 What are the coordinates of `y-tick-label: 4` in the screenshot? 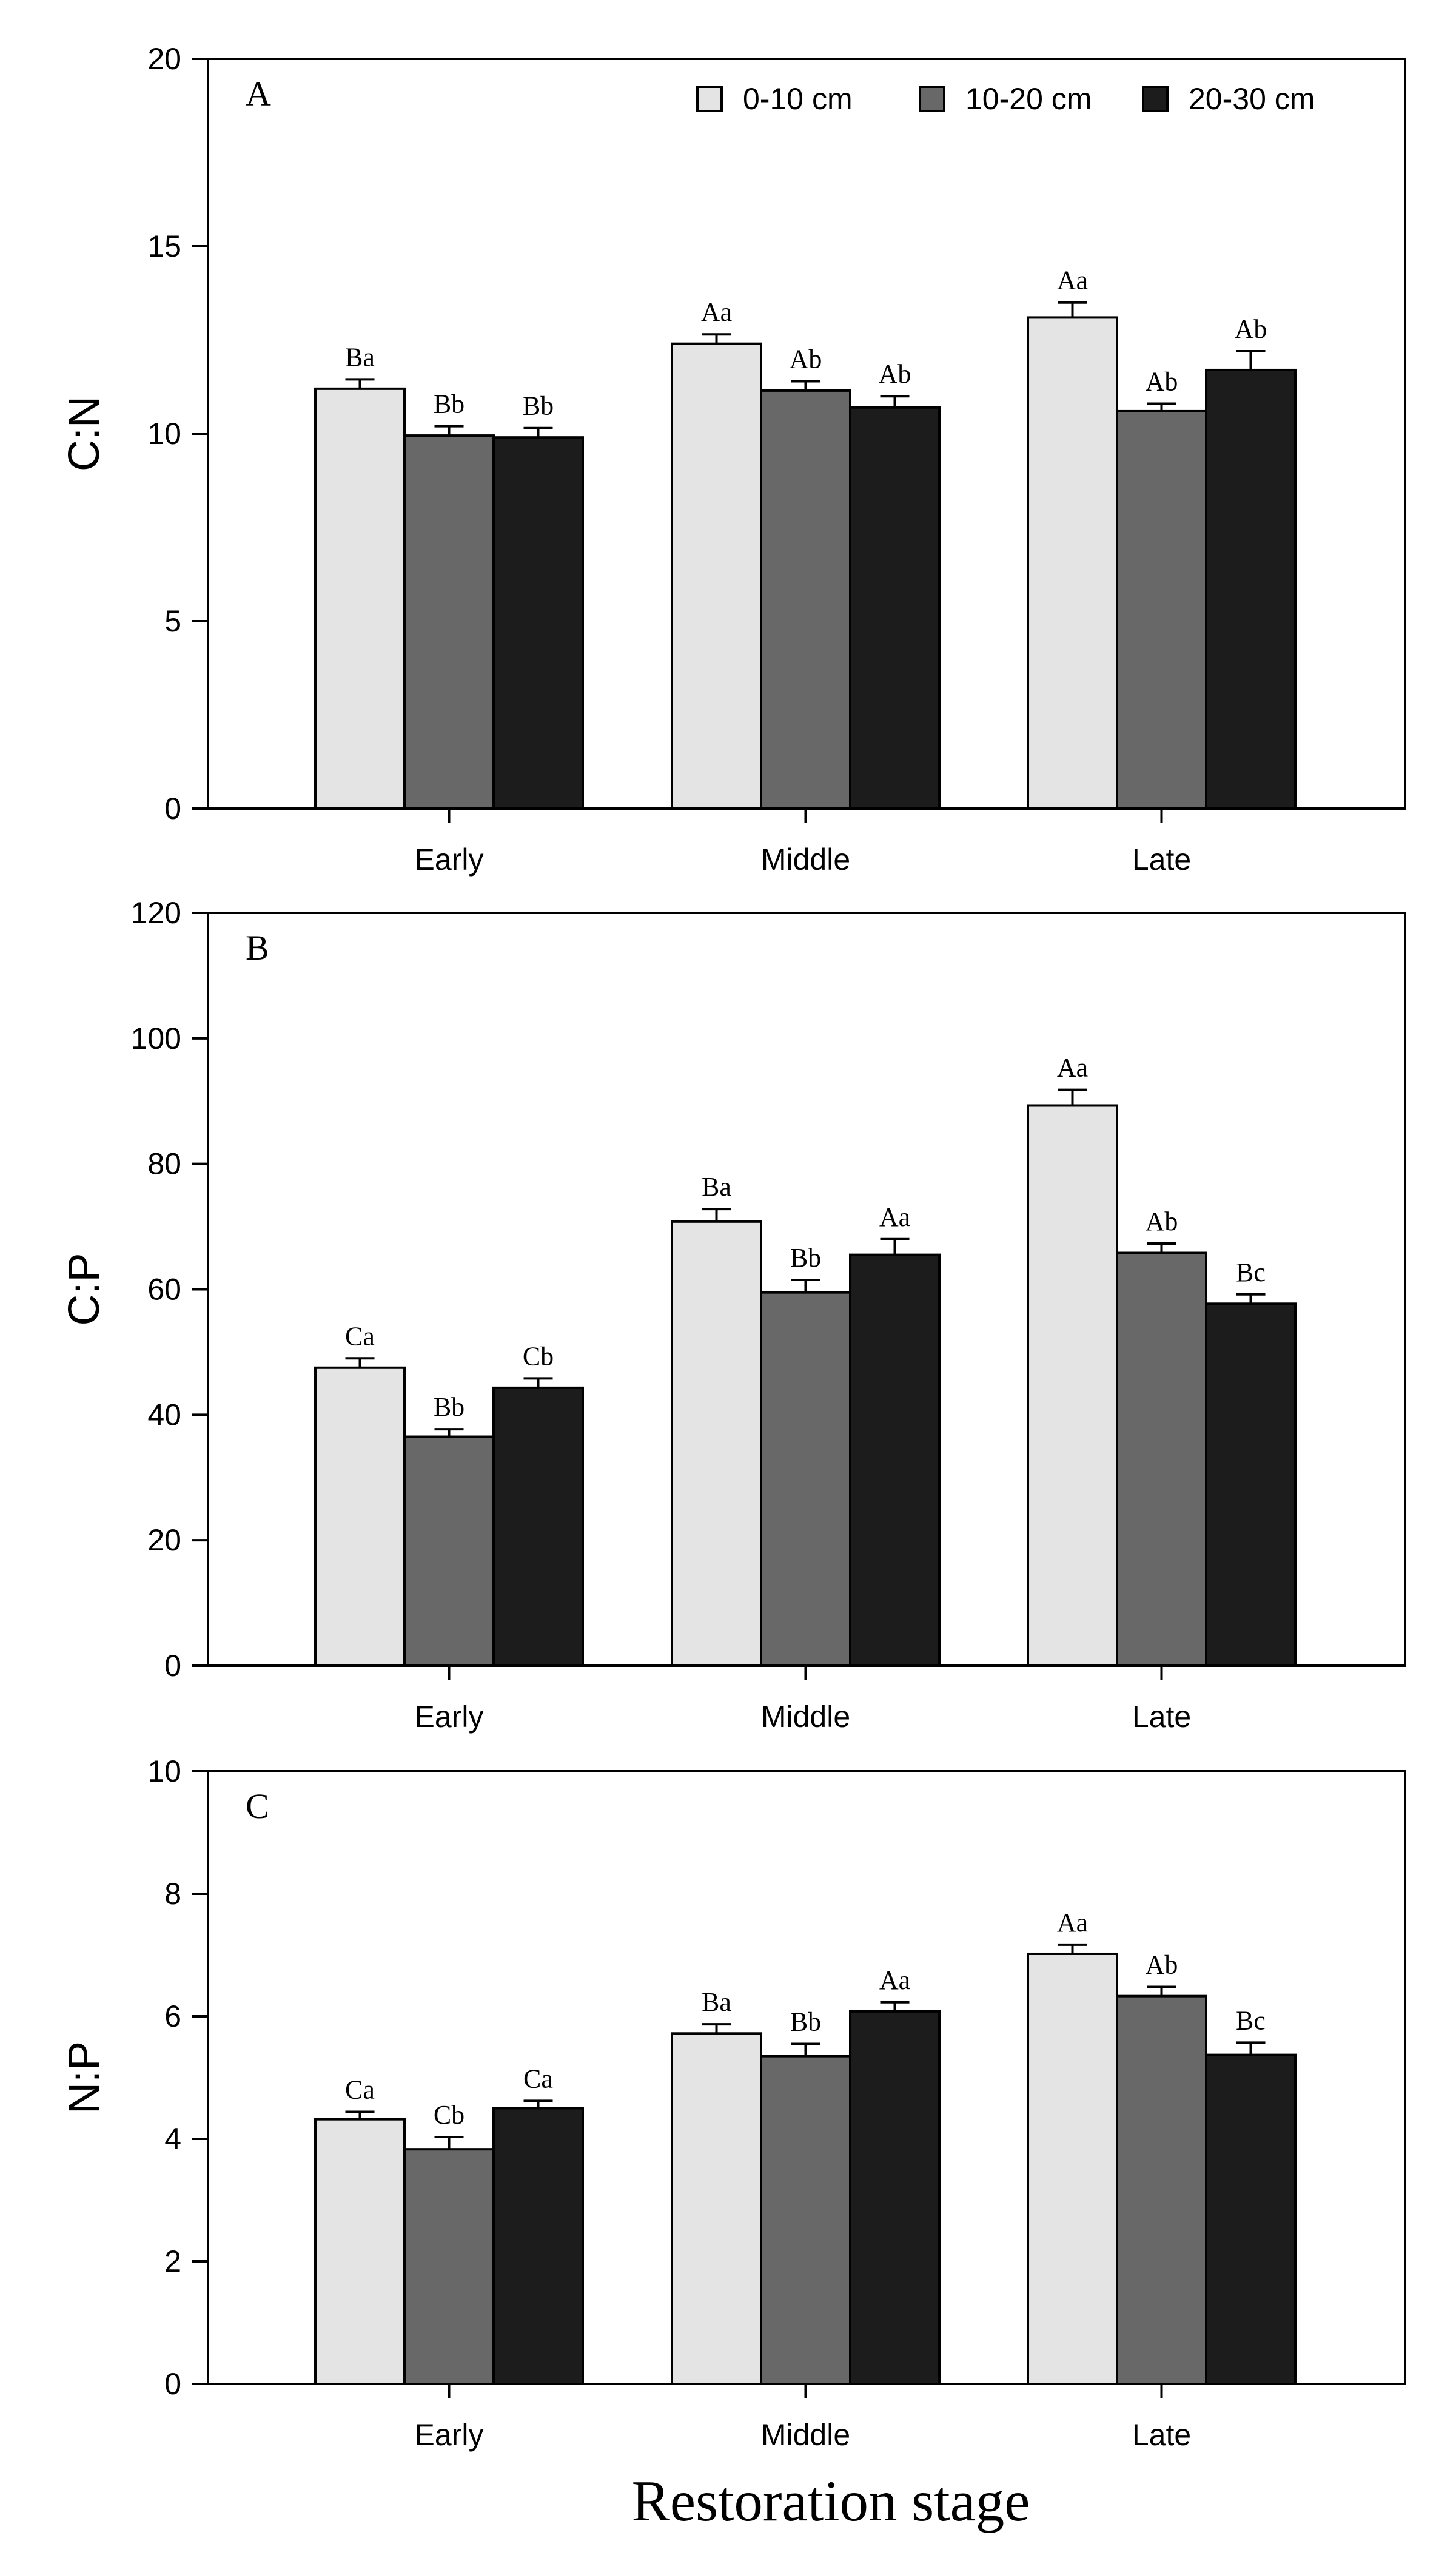 It's located at (172, 2139).